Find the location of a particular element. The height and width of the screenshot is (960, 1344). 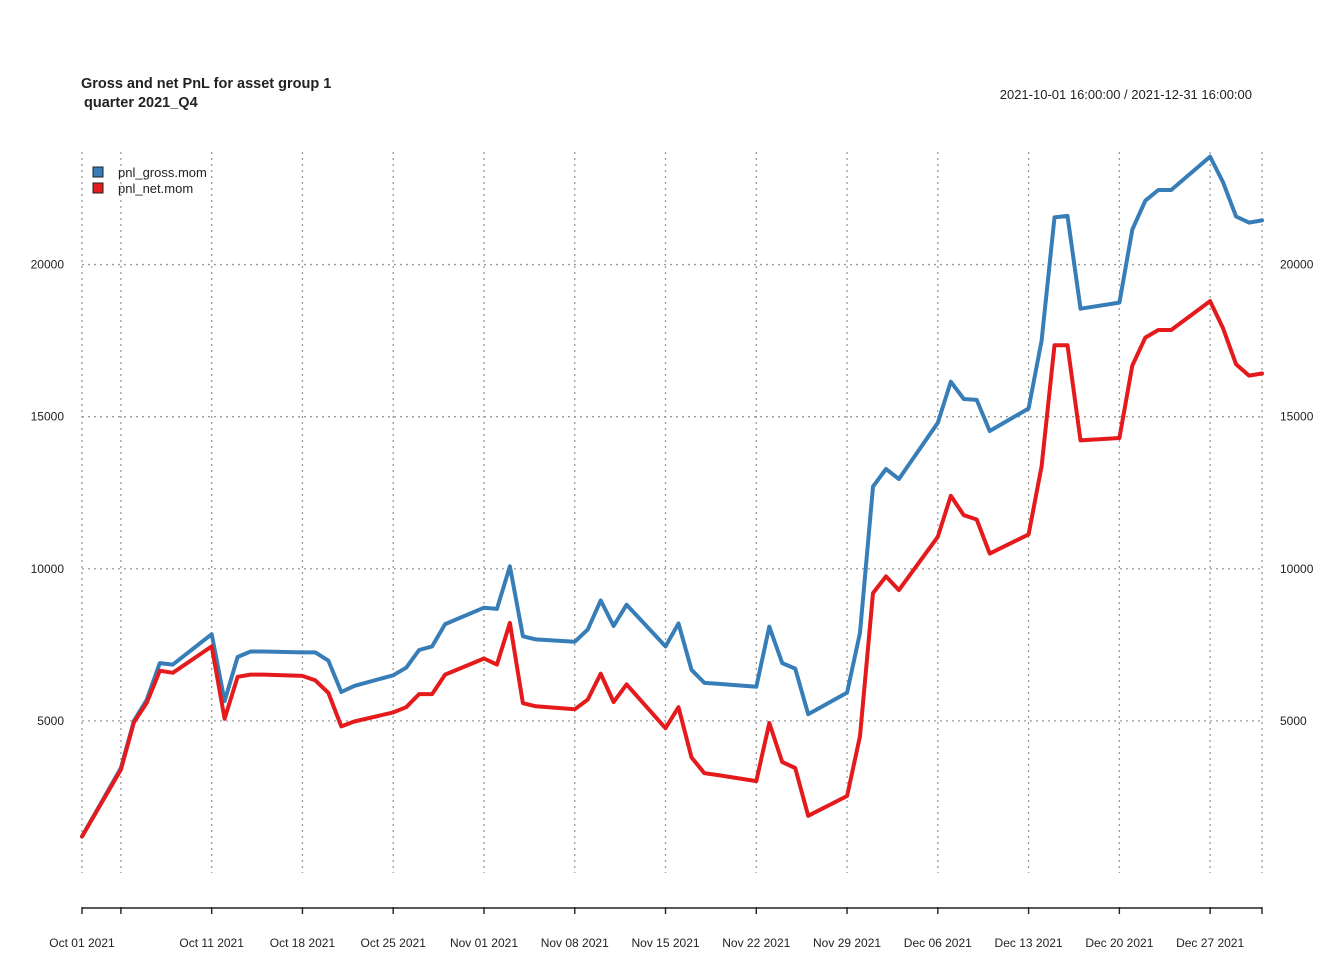

x-tick-label: Dec 13 2021 is located at coordinates (1029, 943).